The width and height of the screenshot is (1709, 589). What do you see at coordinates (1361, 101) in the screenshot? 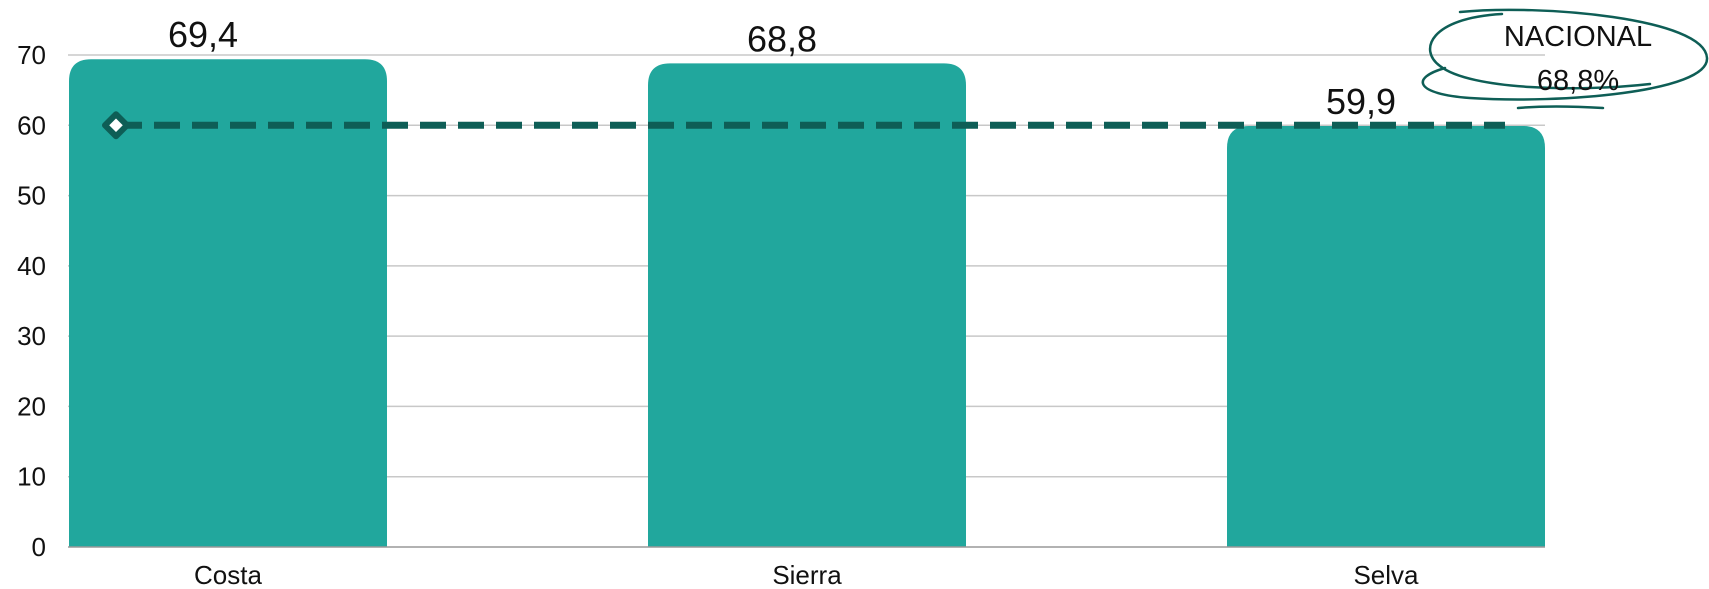
I see `data-label: 59,9` at bounding box center [1361, 101].